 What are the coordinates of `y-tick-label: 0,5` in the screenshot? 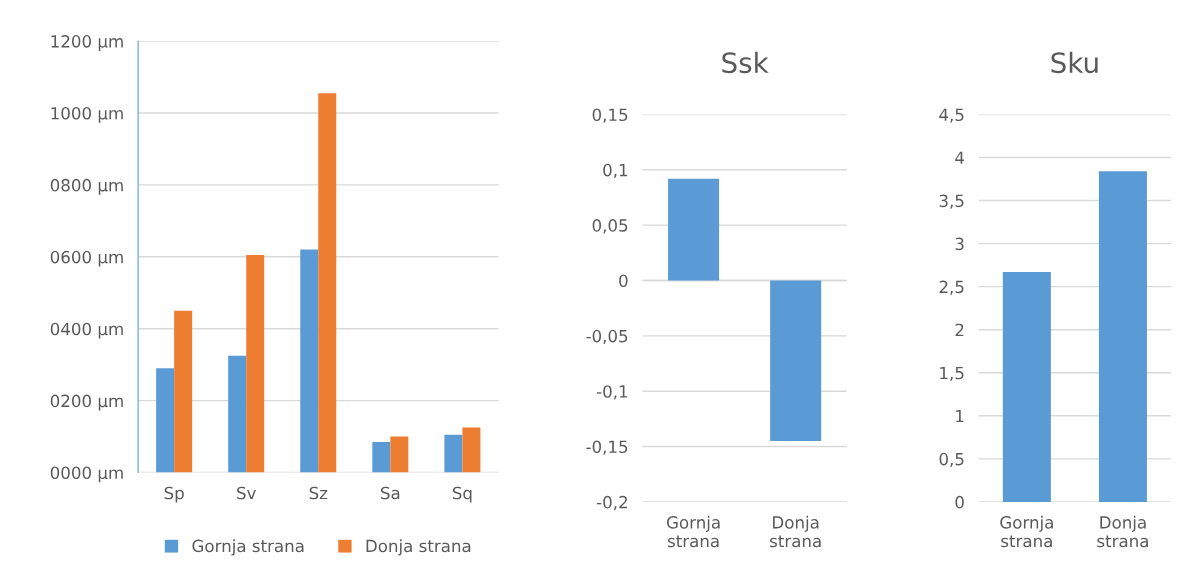 It's located at (951, 460).